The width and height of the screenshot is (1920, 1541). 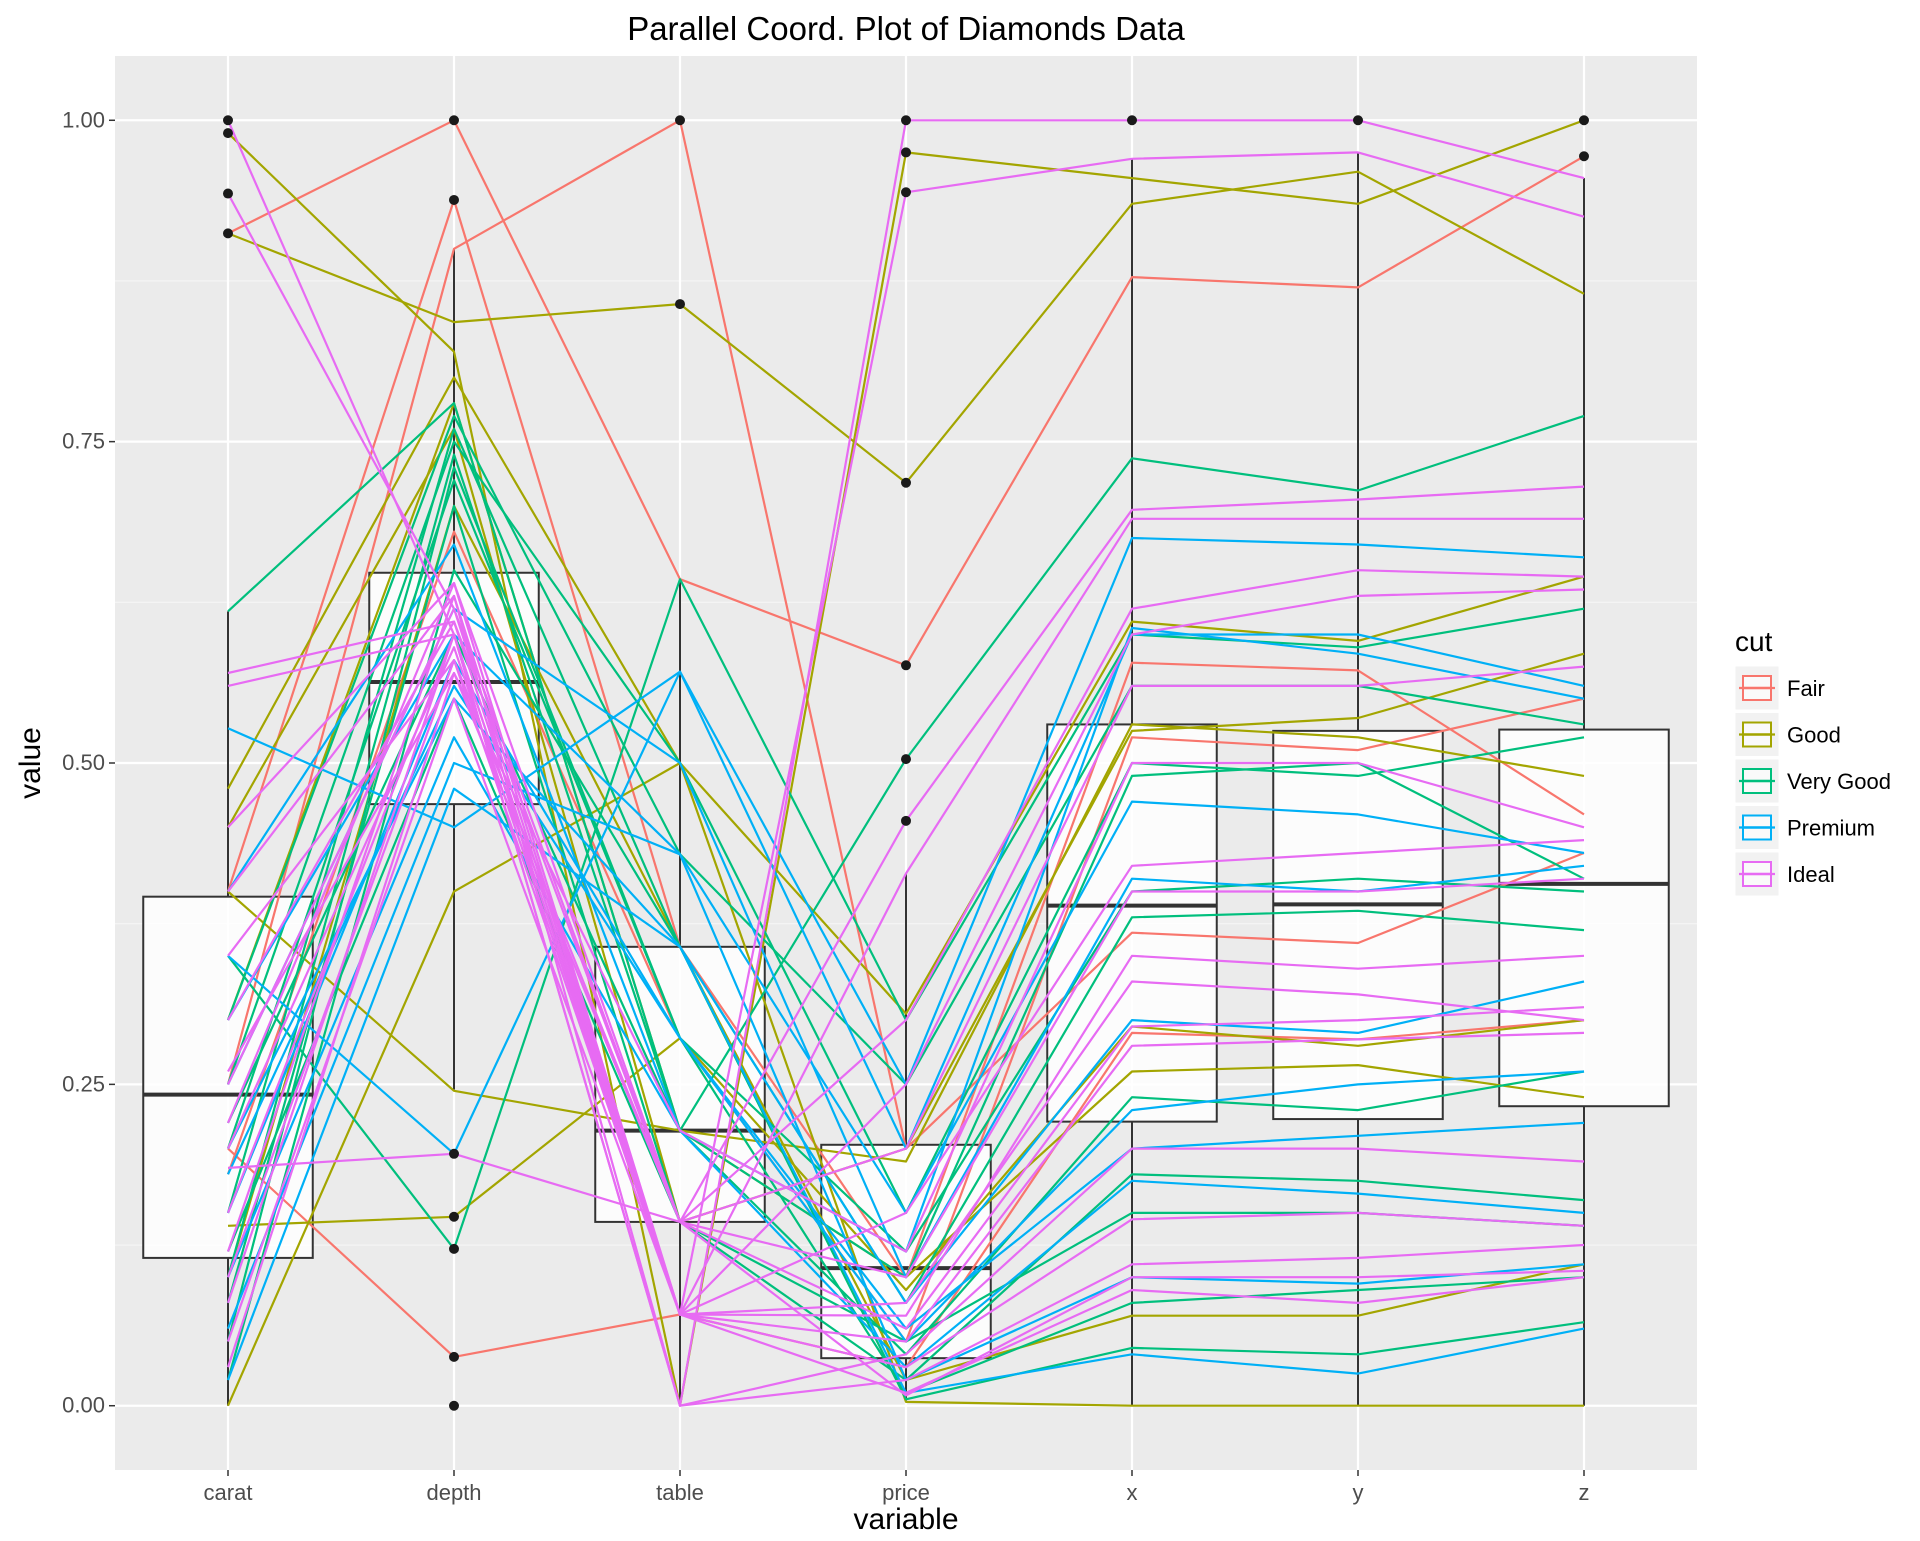 I want to click on legend-item-good: Good, so click(x=1787, y=734).